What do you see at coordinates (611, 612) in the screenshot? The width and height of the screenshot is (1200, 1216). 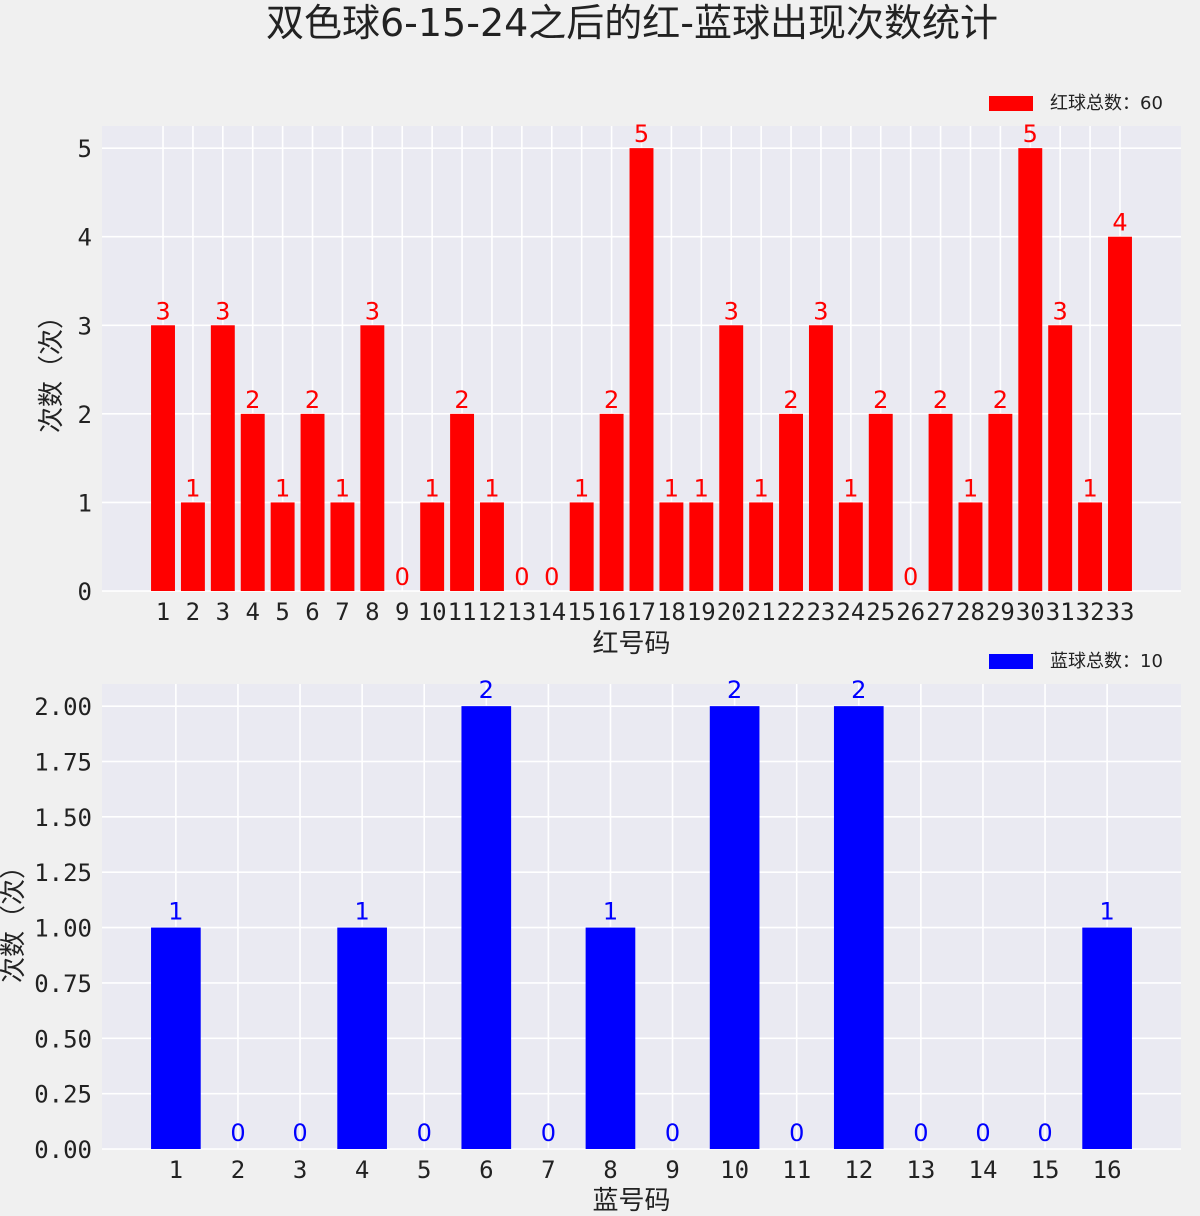 I see `x-tick-label: 16` at bounding box center [611, 612].